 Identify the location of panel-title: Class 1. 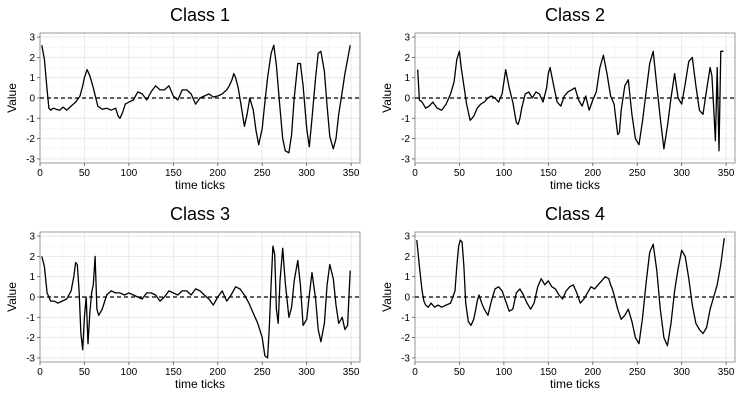
(200, 15).